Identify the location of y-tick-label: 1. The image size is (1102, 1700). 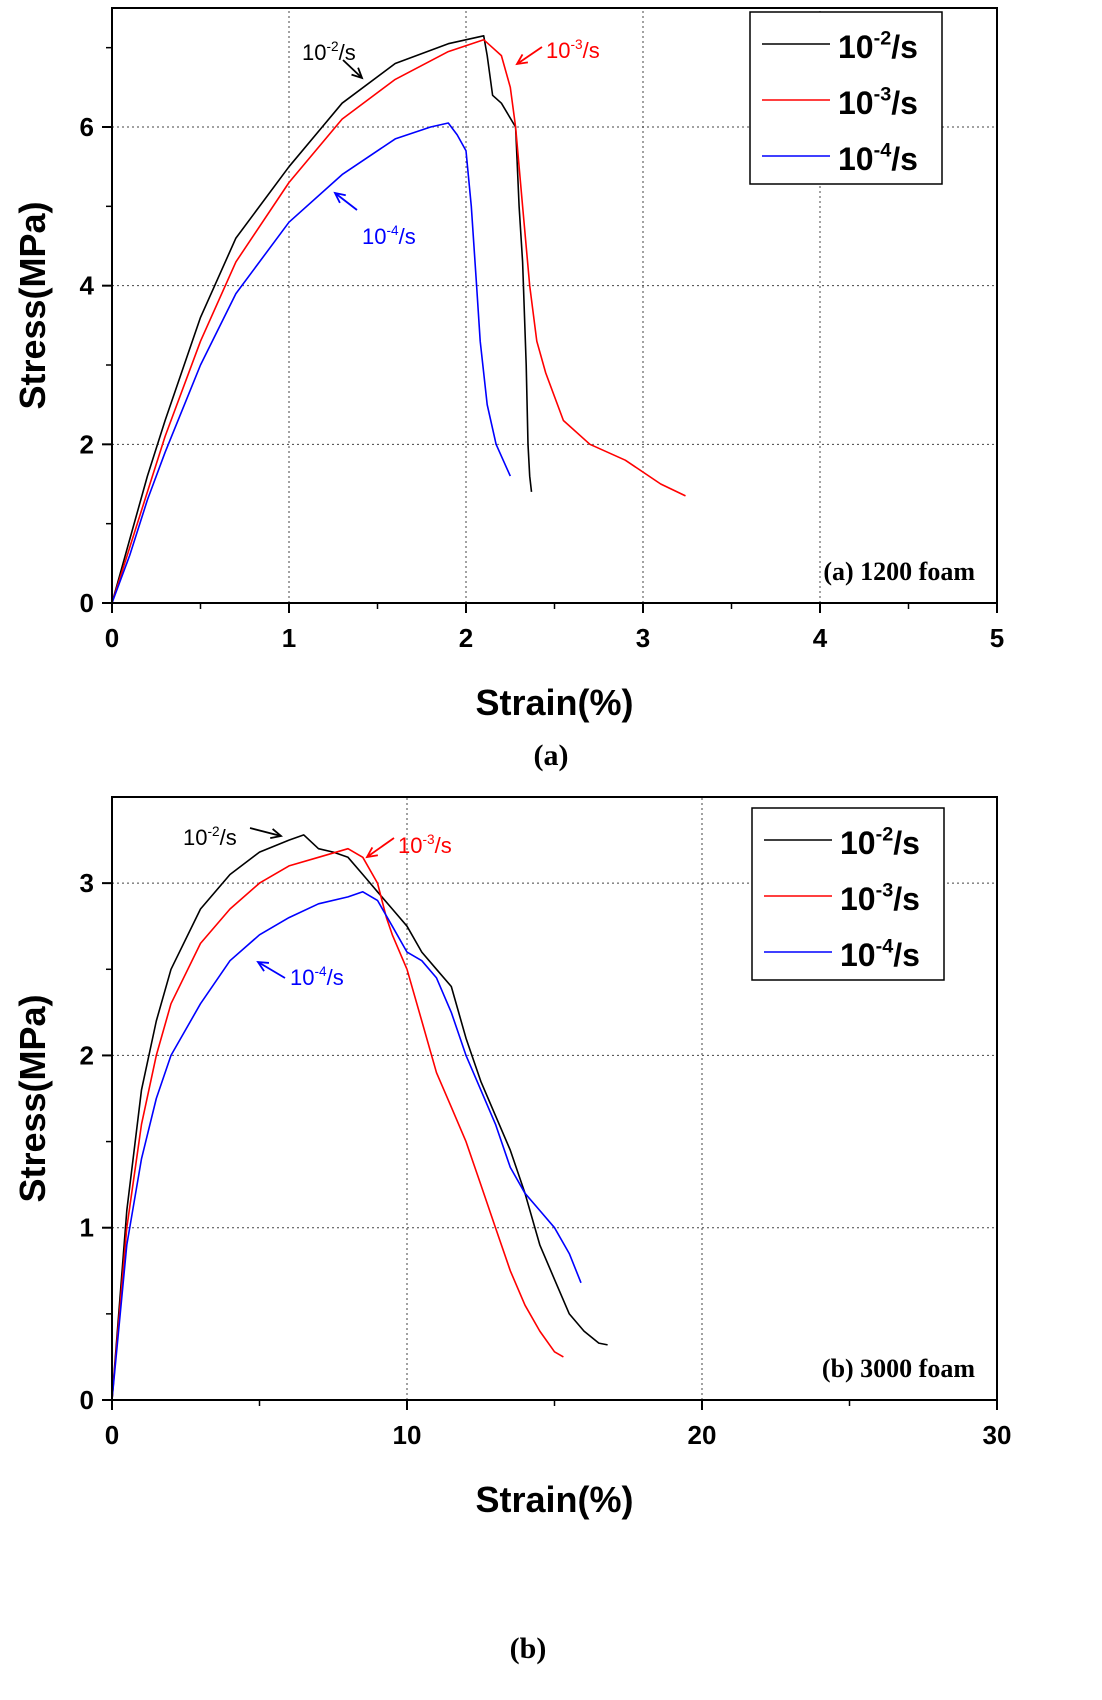
(87, 1228).